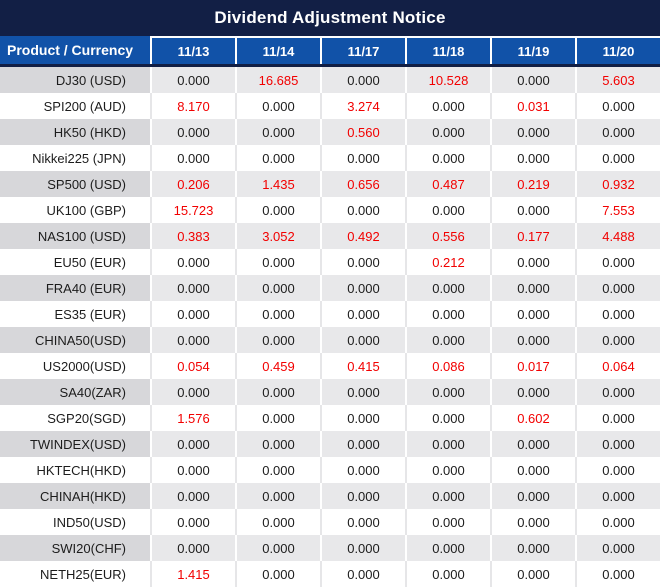  What do you see at coordinates (447, 236) in the screenshot?
I see `dividend-value-cell: 0.556` at bounding box center [447, 236].